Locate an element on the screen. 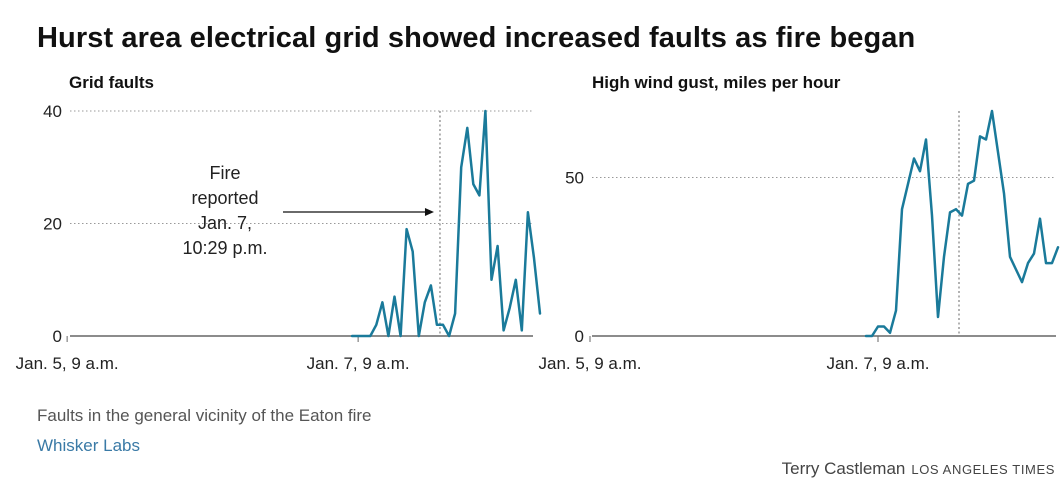  faults-x-tick-label: Jan. 7, 9 a.m. is located at coordinates (358, 363).